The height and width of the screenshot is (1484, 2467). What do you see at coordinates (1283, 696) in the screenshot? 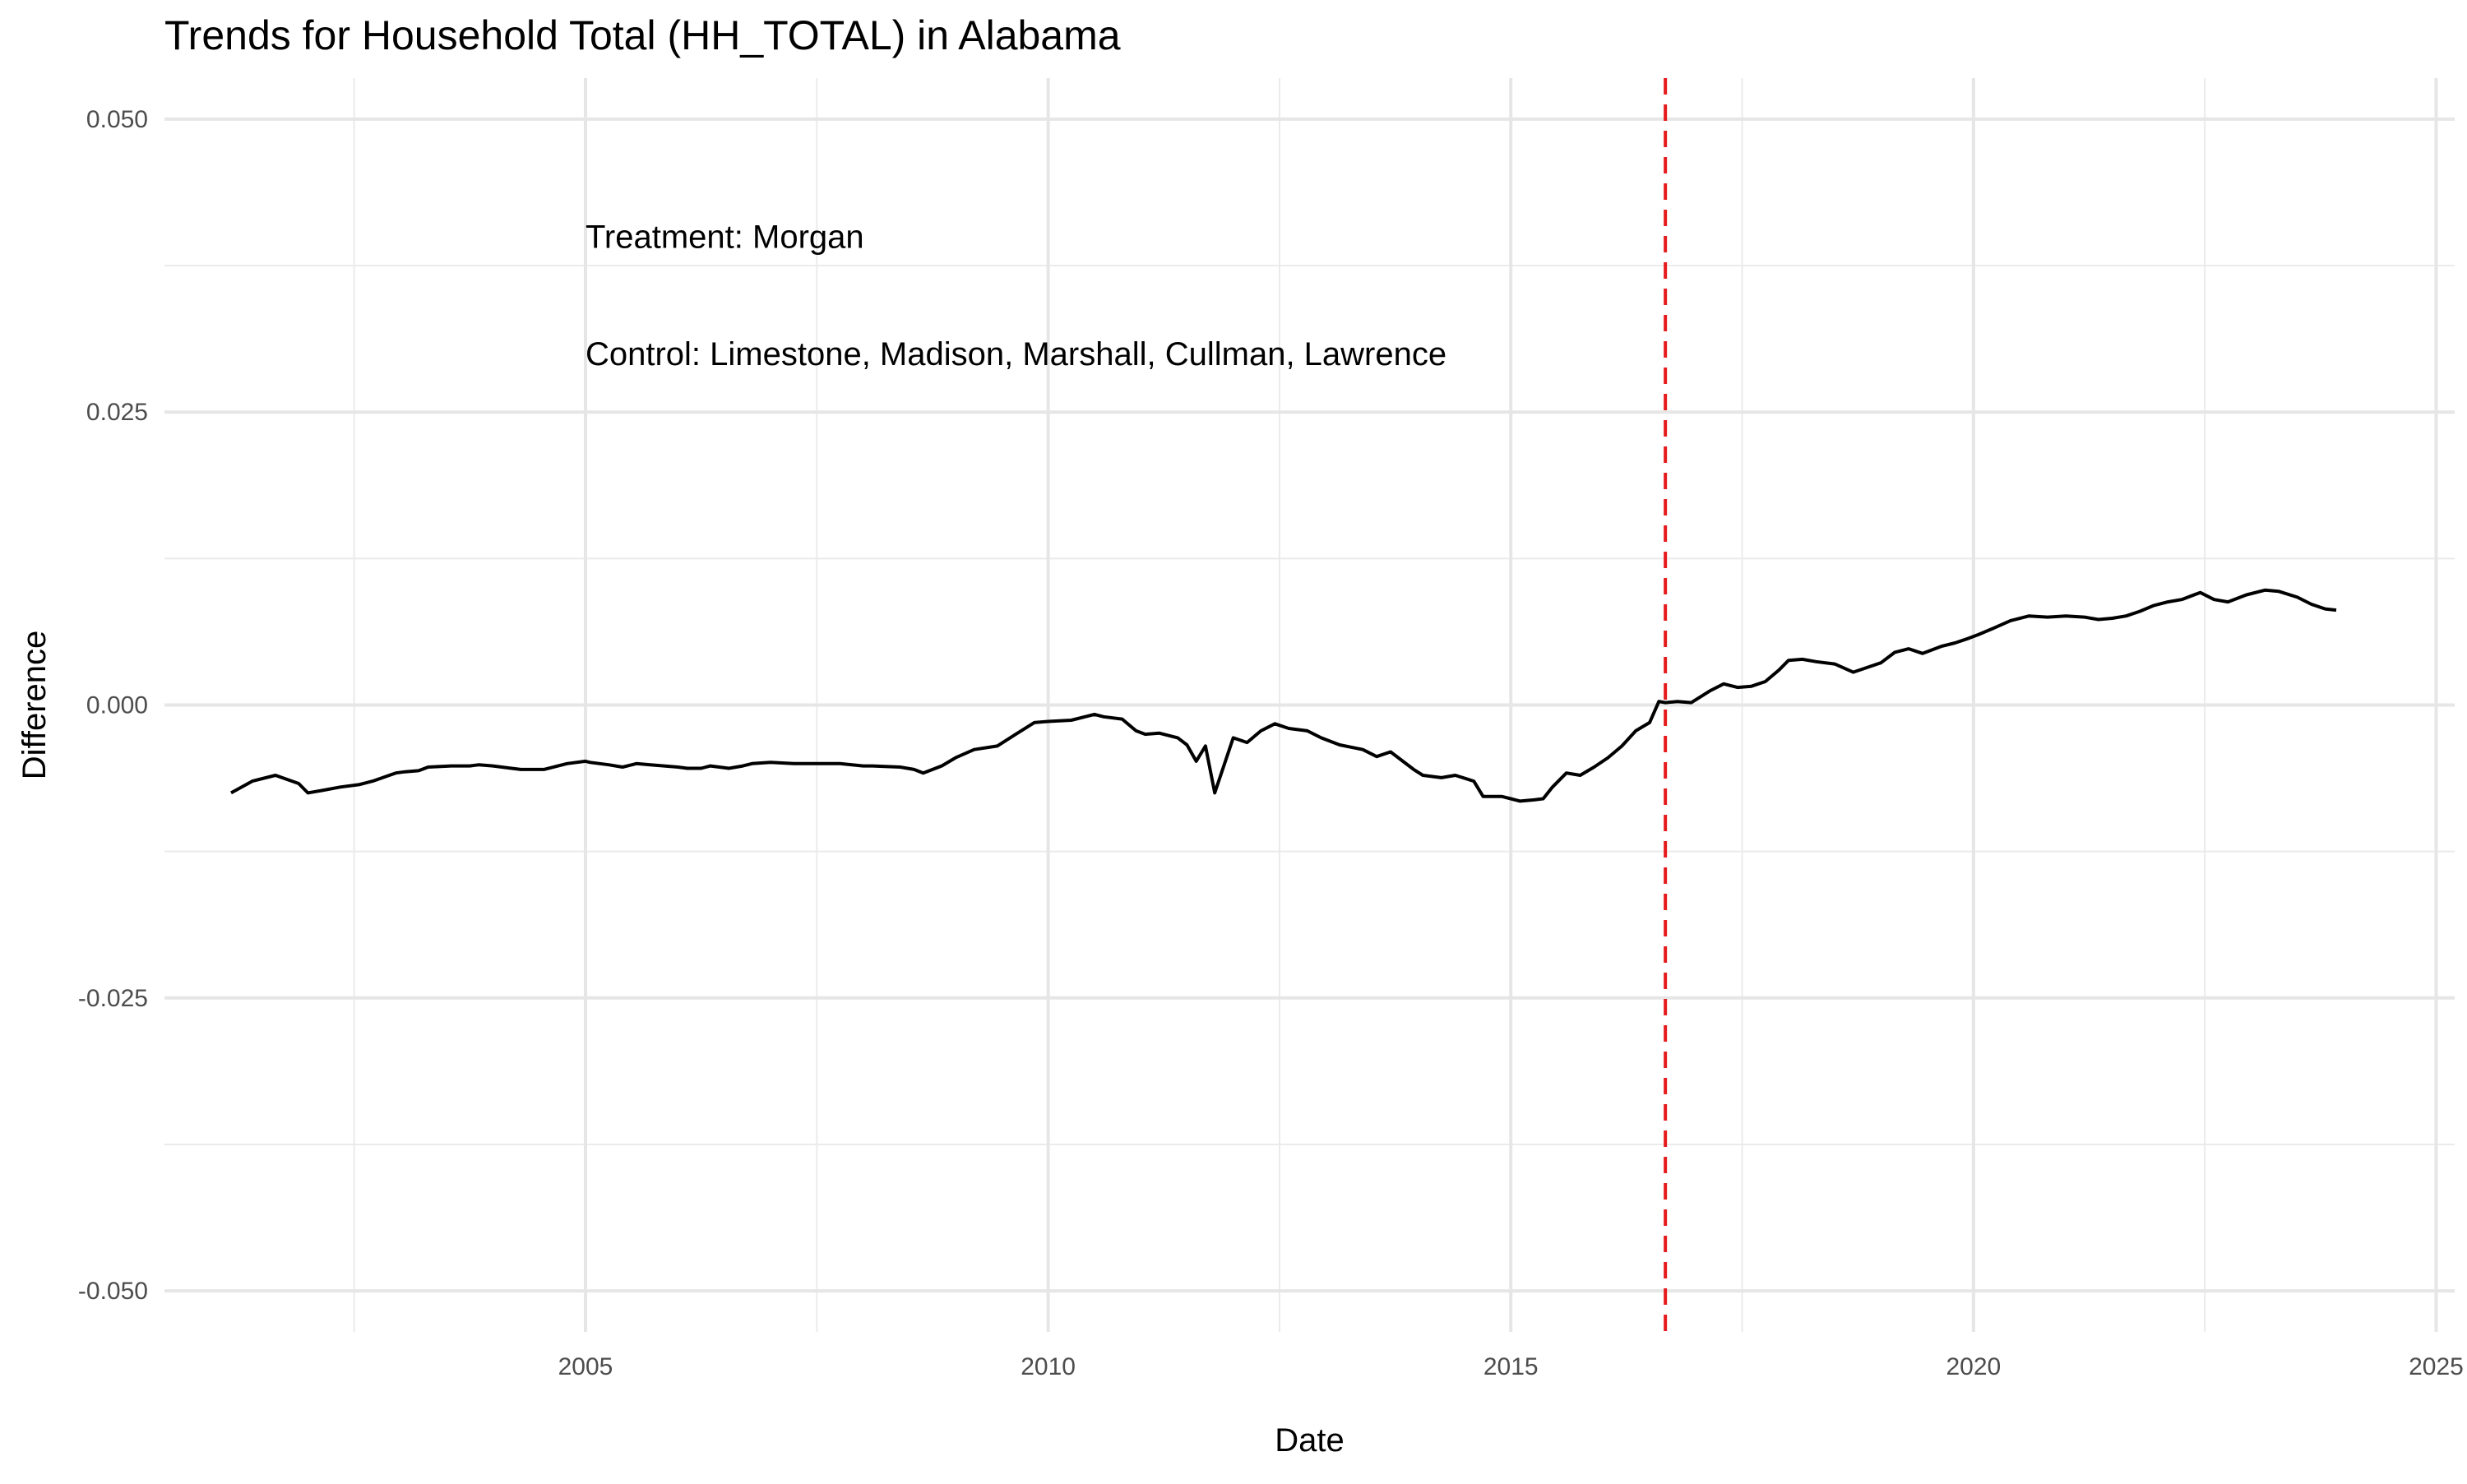
I see `series-line` at bounding box center [1283, 696].